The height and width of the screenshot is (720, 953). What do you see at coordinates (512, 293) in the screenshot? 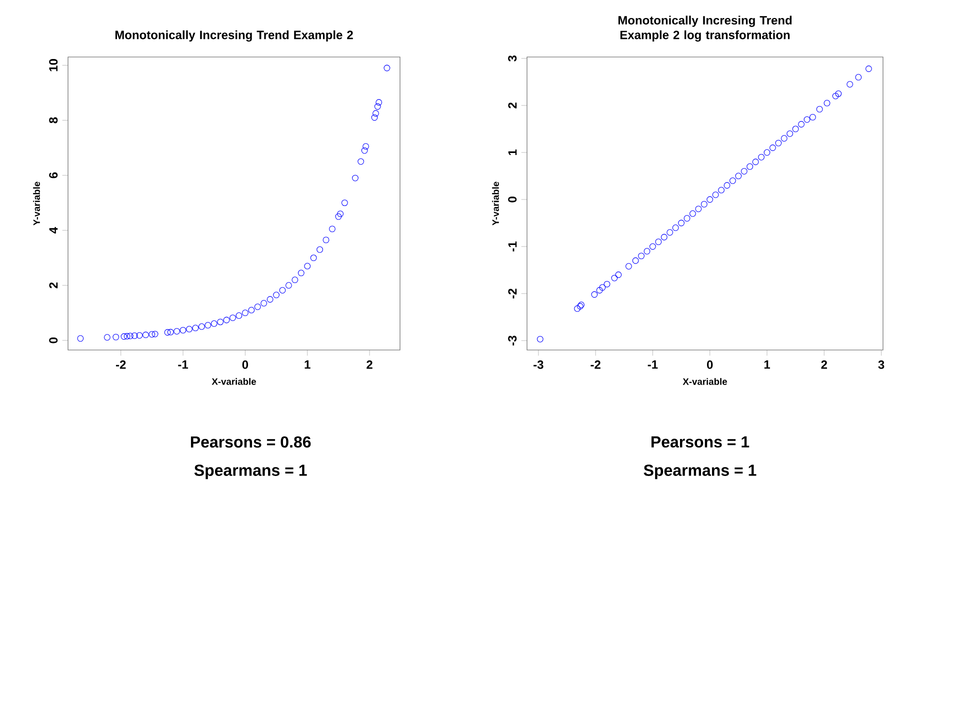
I see `y-tick-label: -2` at bounding box center [512, 293].